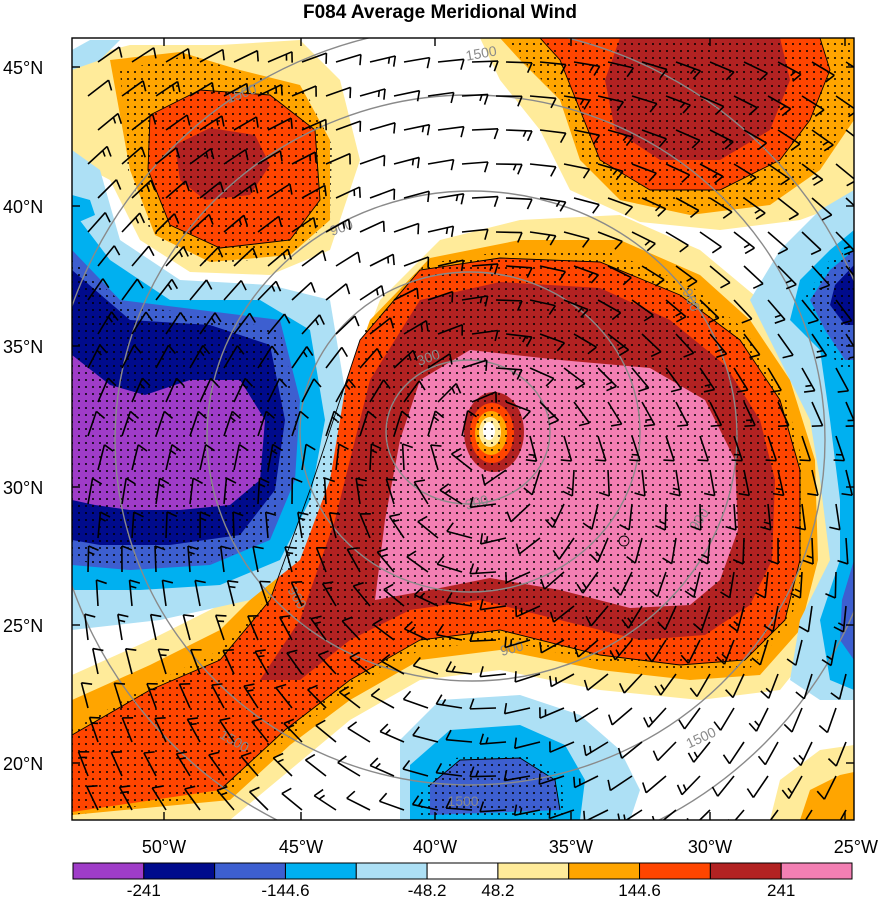  I want to click on latitude-label: 40°N, so click(23, 207).